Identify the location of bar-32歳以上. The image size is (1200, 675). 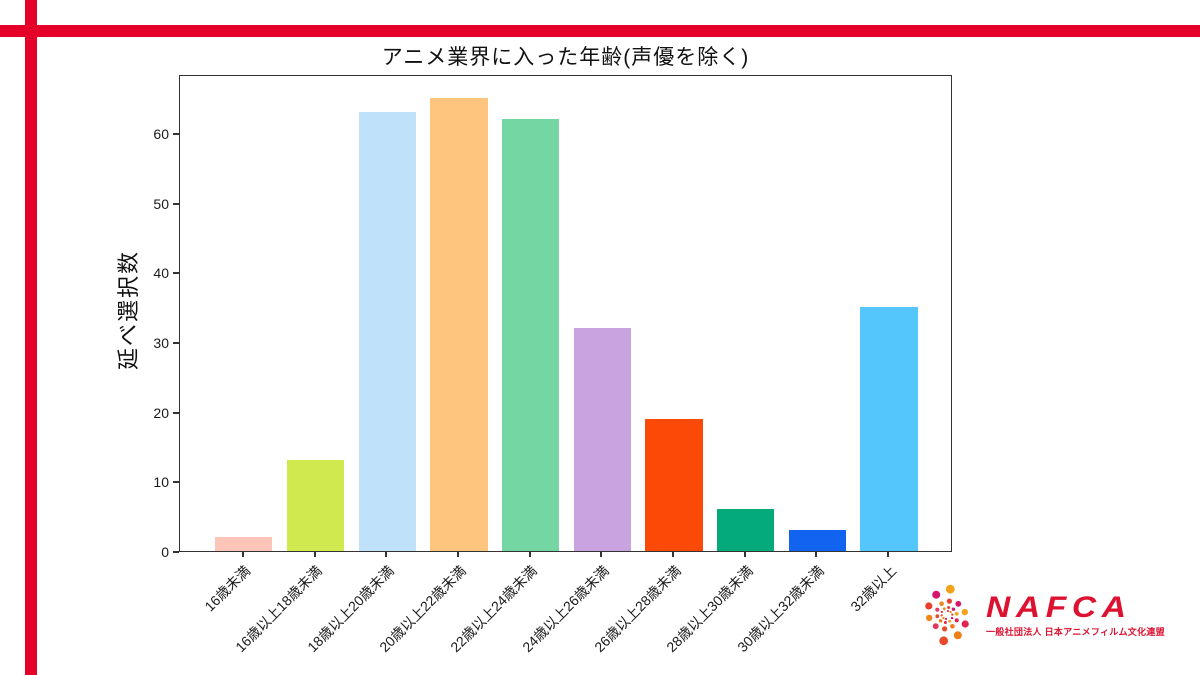
(889, 429).